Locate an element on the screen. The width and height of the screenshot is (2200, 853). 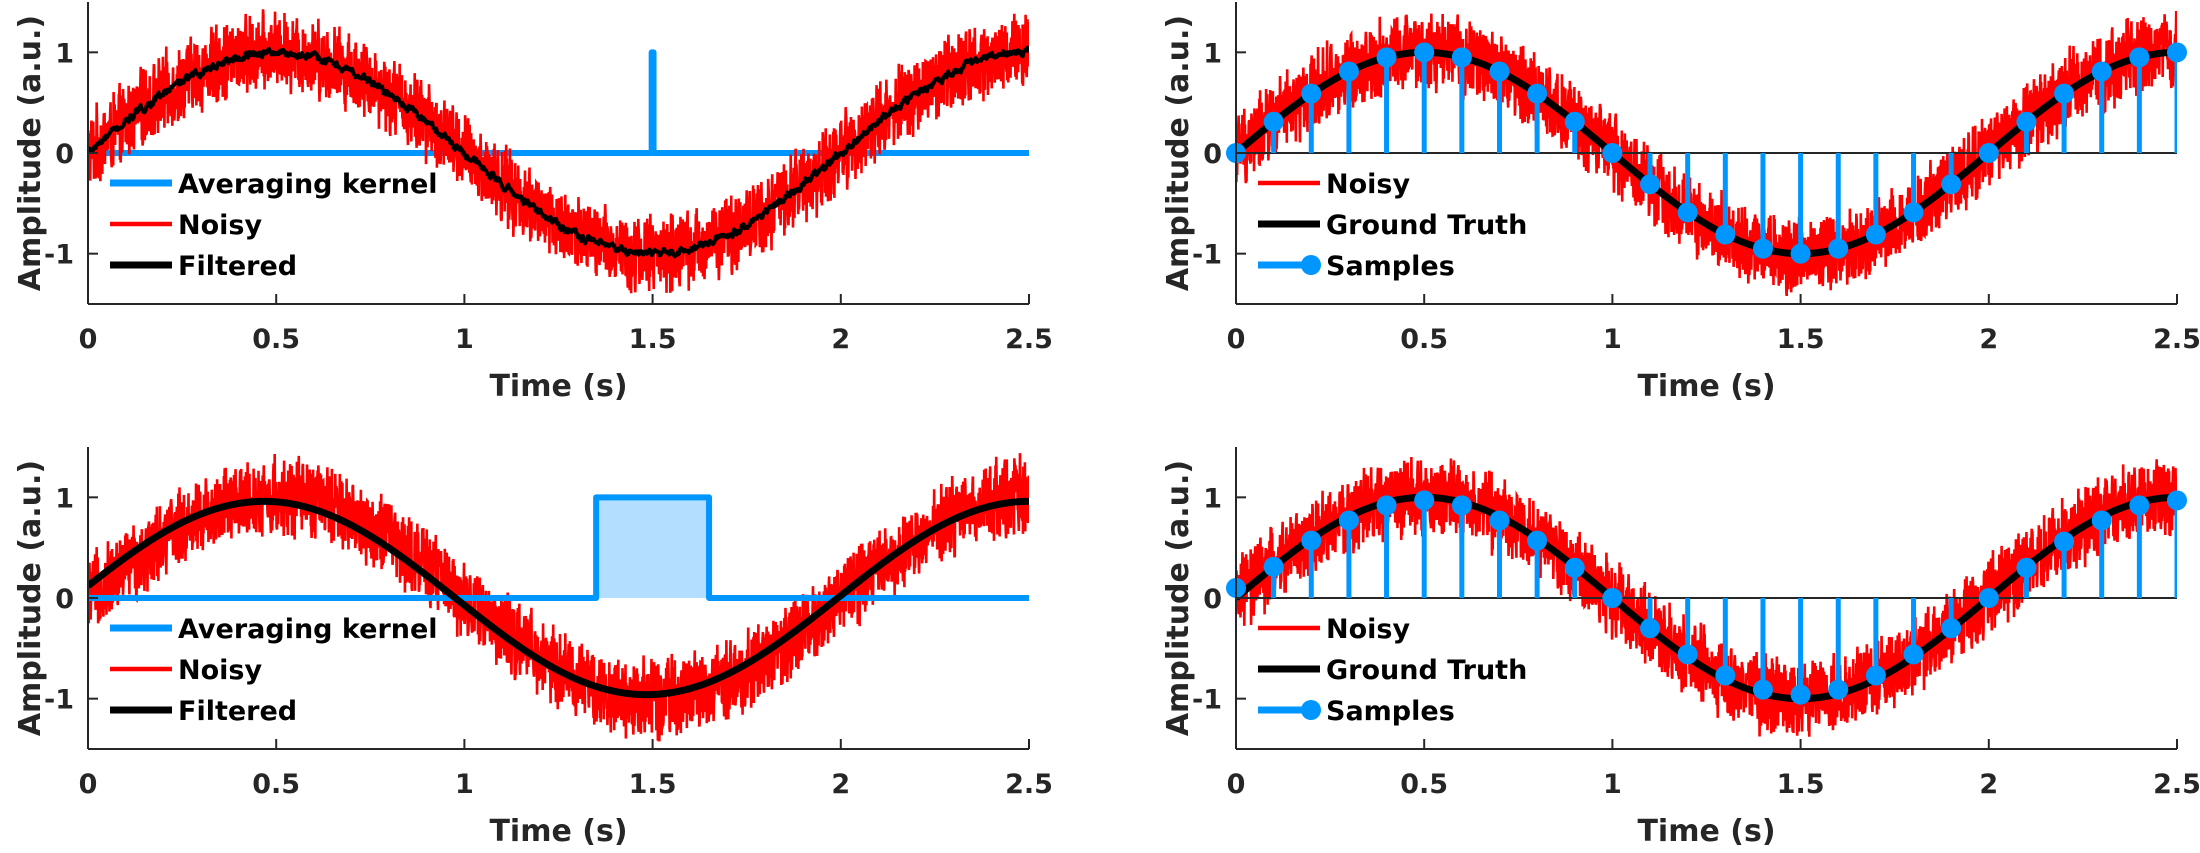
legend: Noisy Ground Truth Samples is located at coordinates (1392, 225).